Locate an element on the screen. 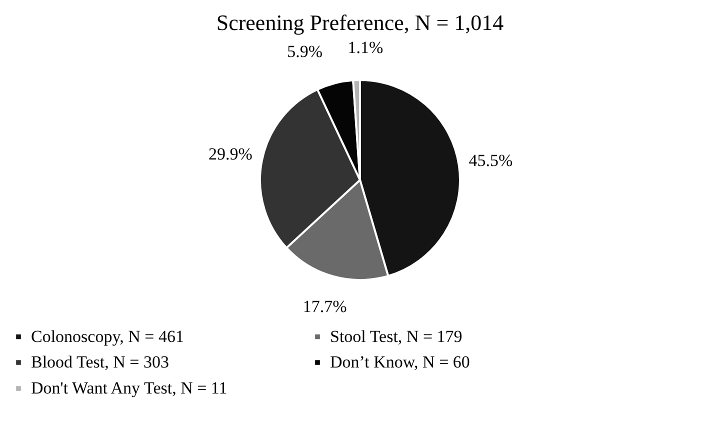 This screenshot has height=432, width=720. legend-label: Blood Test, N = 303 is located at coordinates (100, 362).